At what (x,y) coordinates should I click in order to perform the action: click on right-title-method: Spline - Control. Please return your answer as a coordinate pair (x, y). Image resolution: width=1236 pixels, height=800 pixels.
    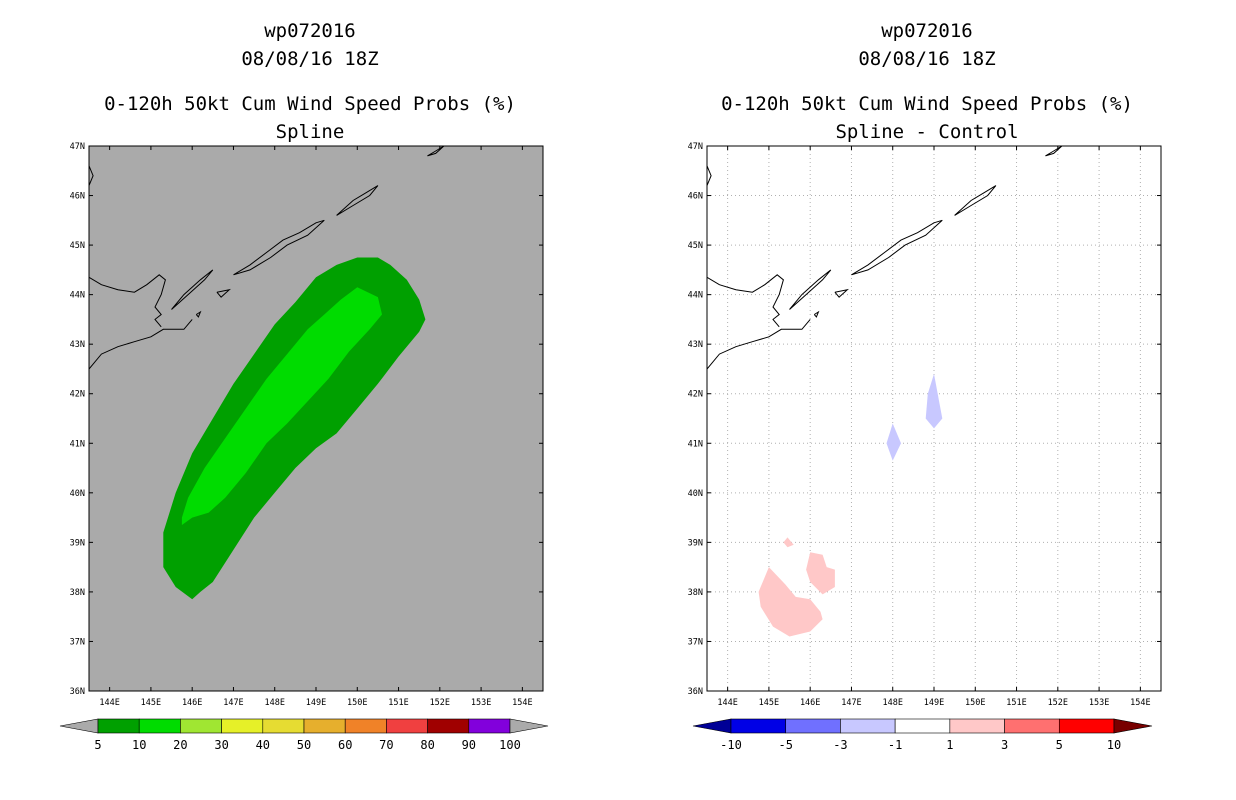
    Looking at the image, I should click on (926, 132).